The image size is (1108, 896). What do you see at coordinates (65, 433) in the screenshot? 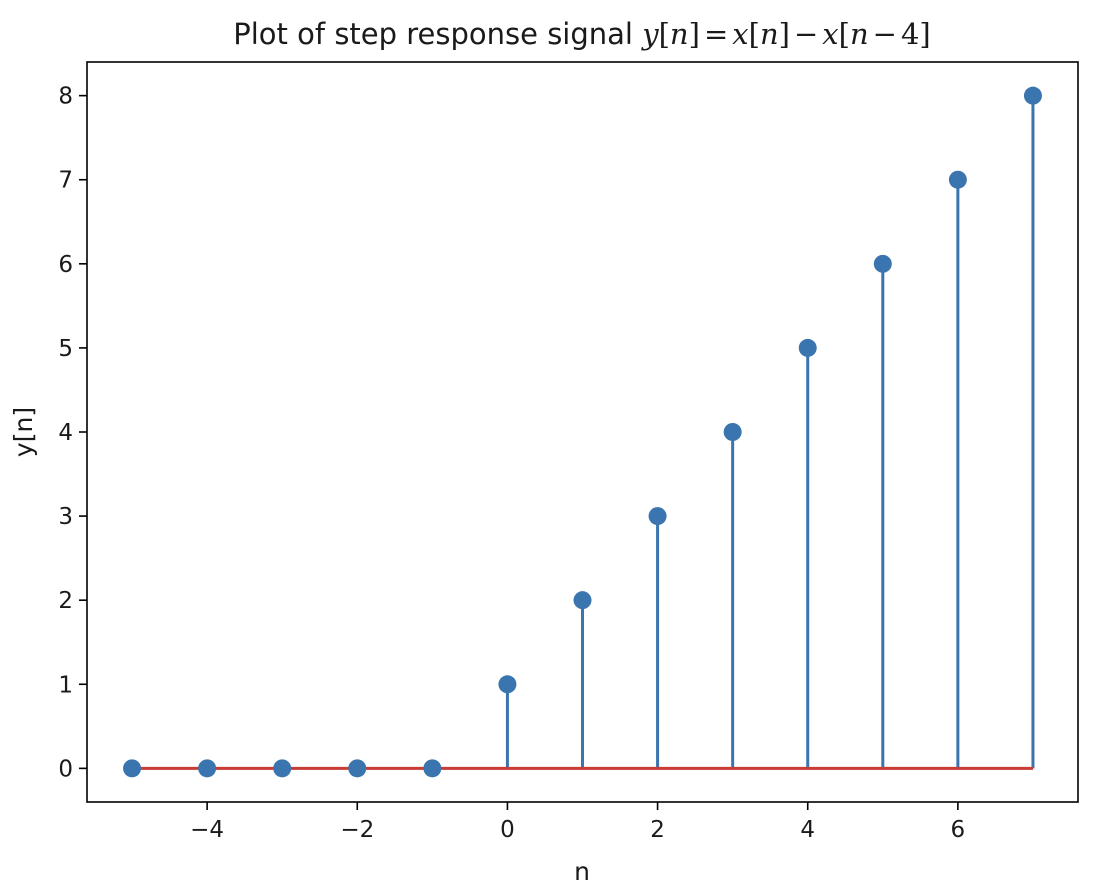
I see `y-tick-label: 4` at bounding box center [65, 433].